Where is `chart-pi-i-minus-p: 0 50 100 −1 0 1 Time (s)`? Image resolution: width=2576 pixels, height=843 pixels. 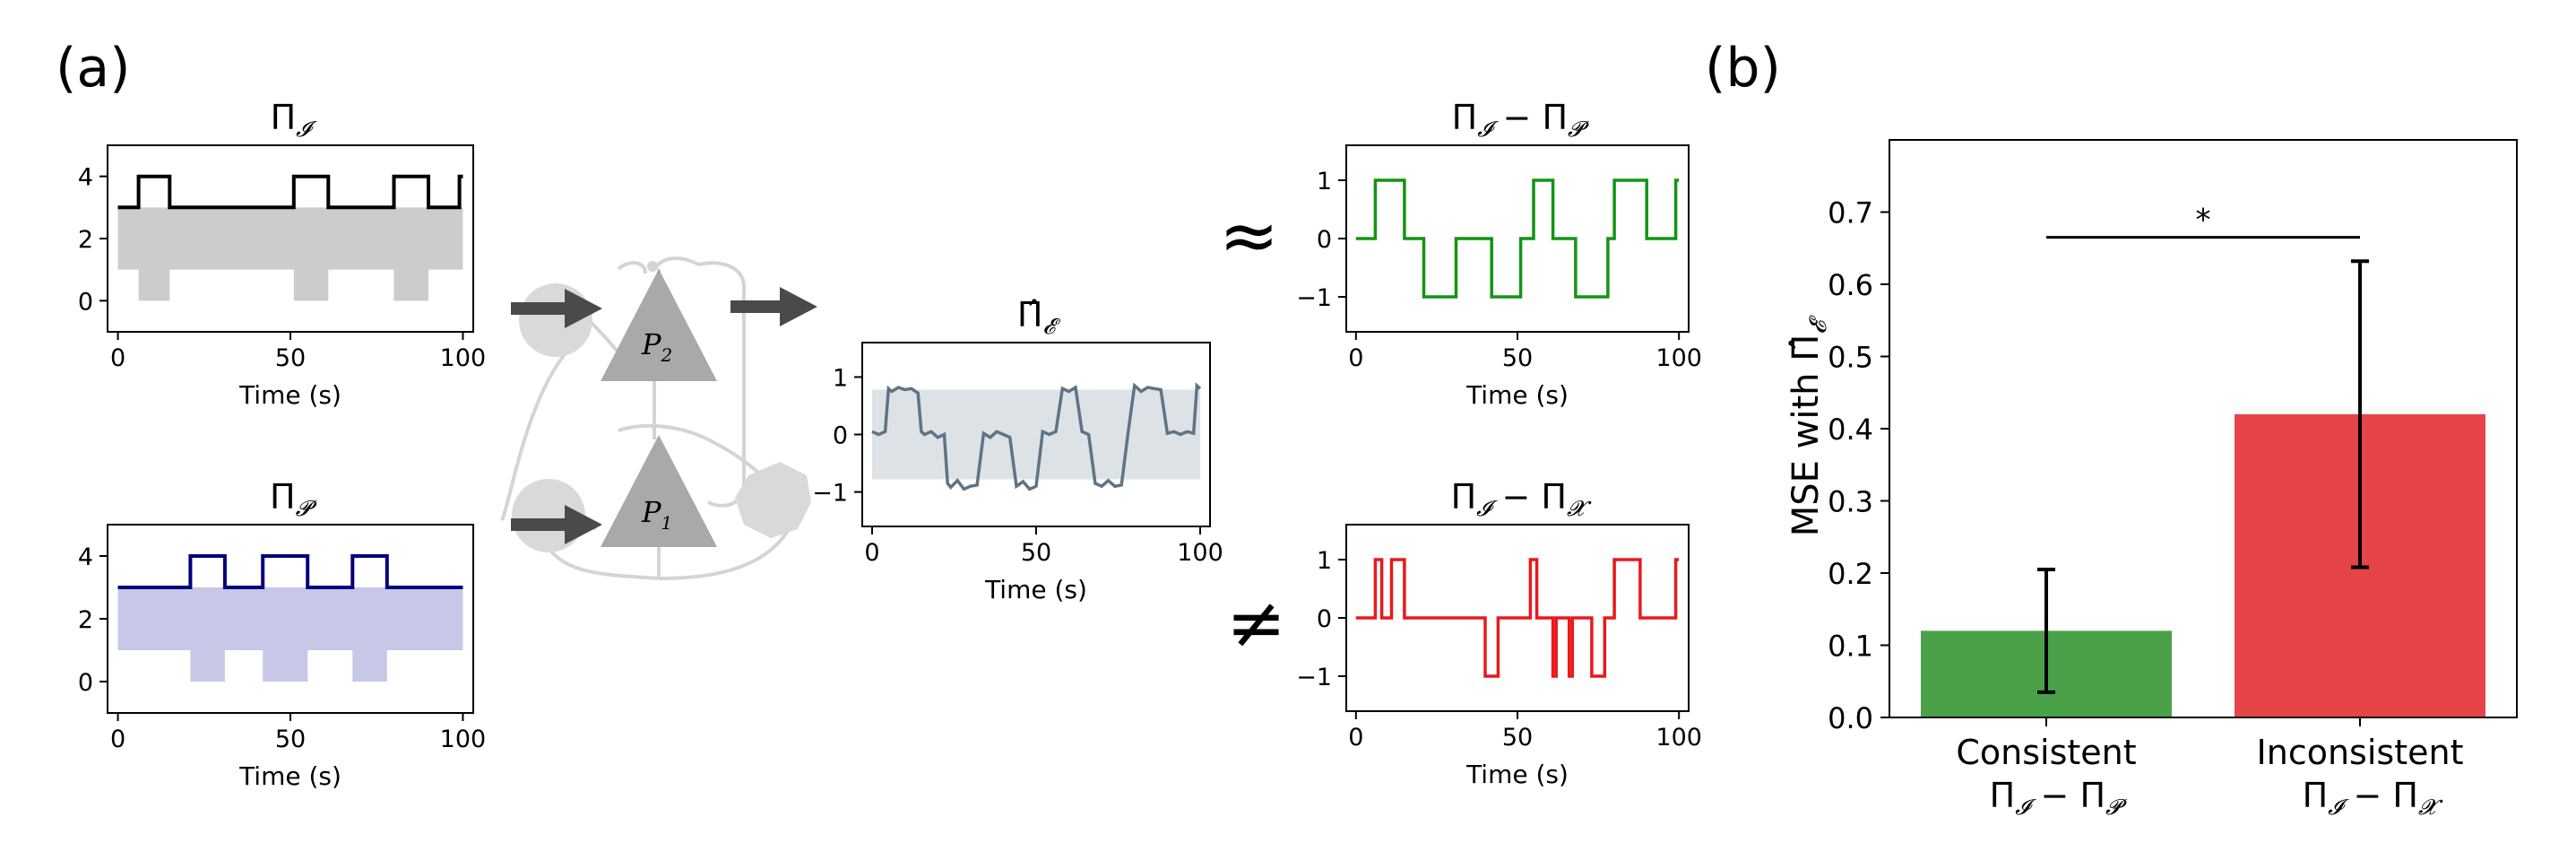 chart-pi-i-minus-p: 0 50 100 −1 0 1 Time (s) is located at coordinates (1499, 277).